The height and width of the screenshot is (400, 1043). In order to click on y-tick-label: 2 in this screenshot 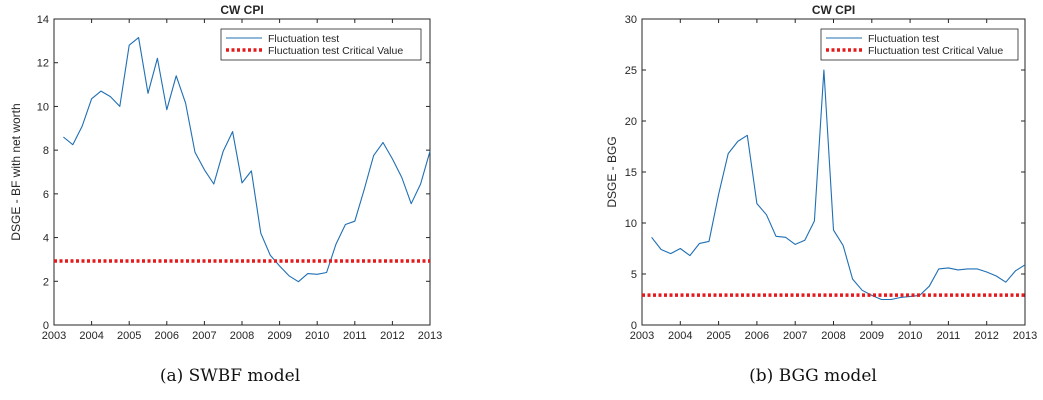, I will do `click(46, 282)`.